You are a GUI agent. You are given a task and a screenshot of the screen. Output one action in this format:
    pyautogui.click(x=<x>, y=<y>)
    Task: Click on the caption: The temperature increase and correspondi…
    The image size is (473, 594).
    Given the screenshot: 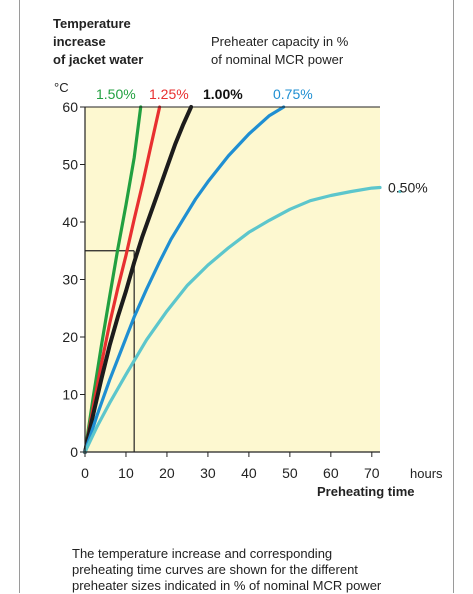 What is the action you would take?
    pyautogui.click(x=226, y=570)
    